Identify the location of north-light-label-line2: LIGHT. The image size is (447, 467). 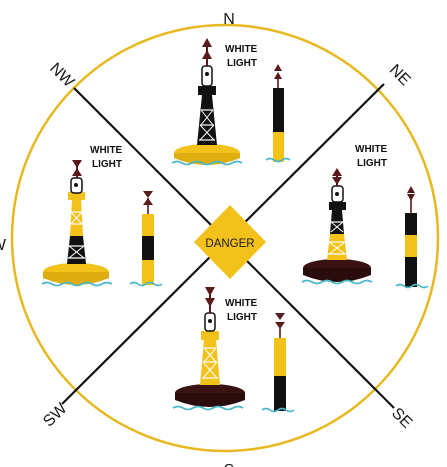
(242, 63).